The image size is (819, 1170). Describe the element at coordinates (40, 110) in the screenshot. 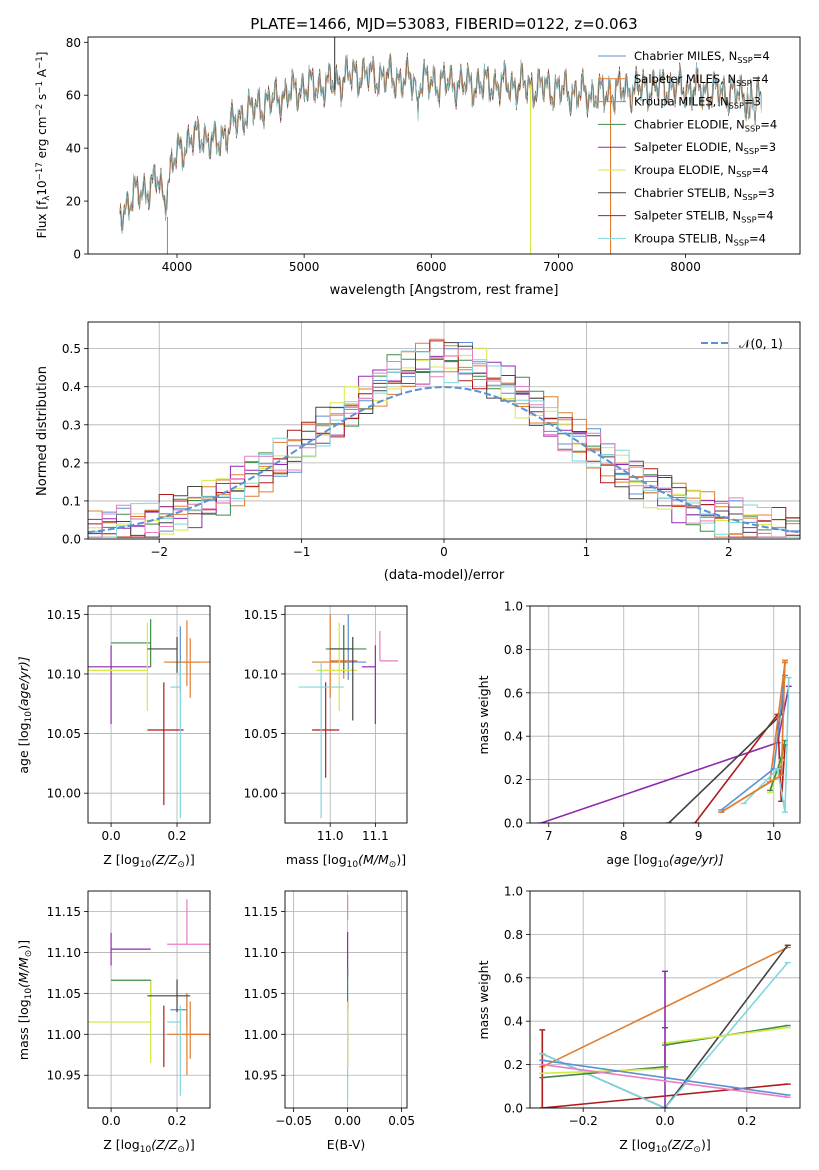

I see `label-part: −2` at that location.